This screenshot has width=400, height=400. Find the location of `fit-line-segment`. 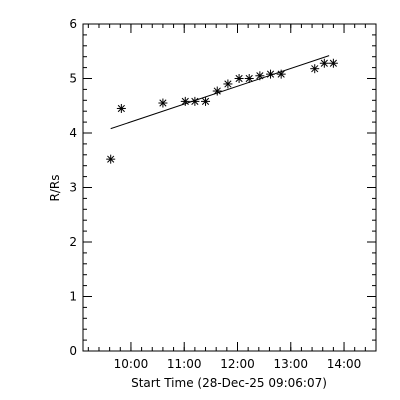

fit-line-segment is located at coordinates (220, 92).